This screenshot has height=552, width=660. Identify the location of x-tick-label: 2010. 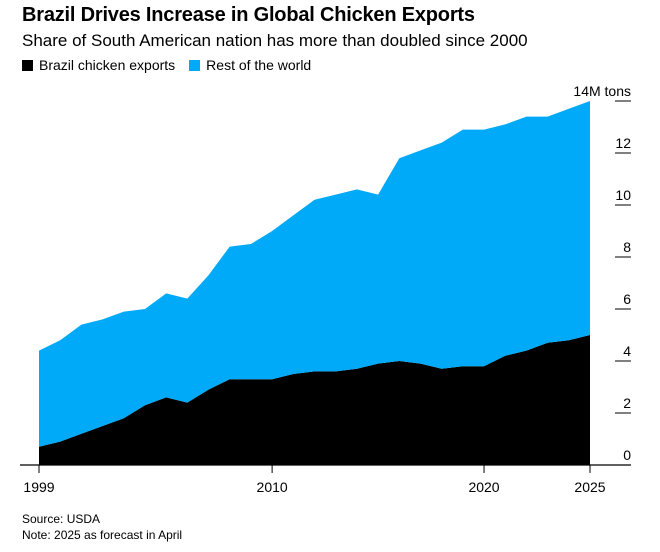
(272, 487).